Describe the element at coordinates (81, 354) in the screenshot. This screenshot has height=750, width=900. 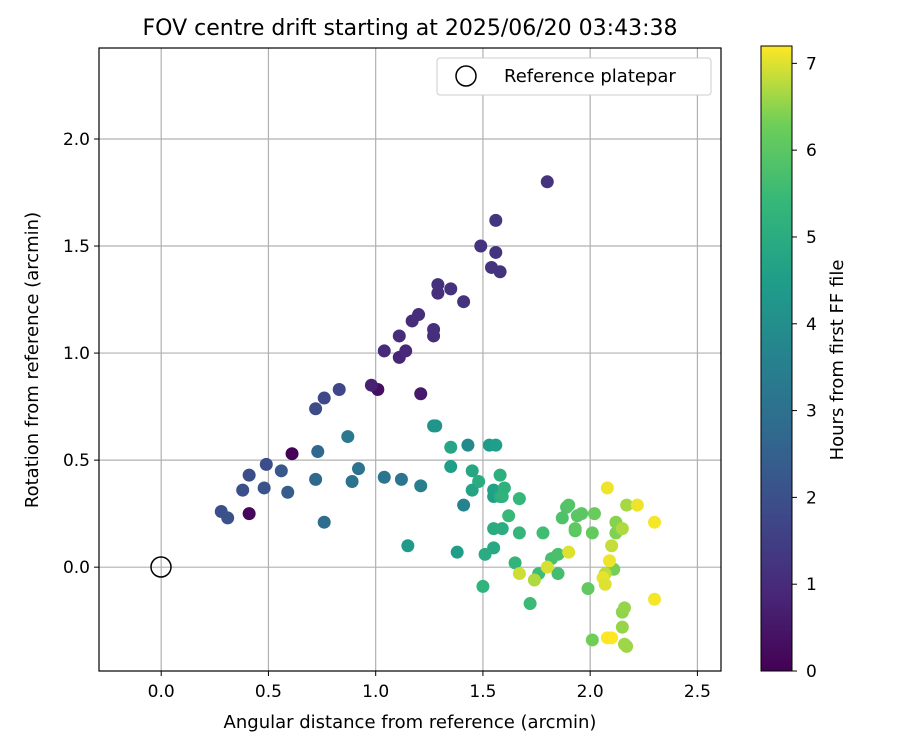
I see `y-axis-ticks: 0.0 0.5 1.0 1.5 2.0` at that location.